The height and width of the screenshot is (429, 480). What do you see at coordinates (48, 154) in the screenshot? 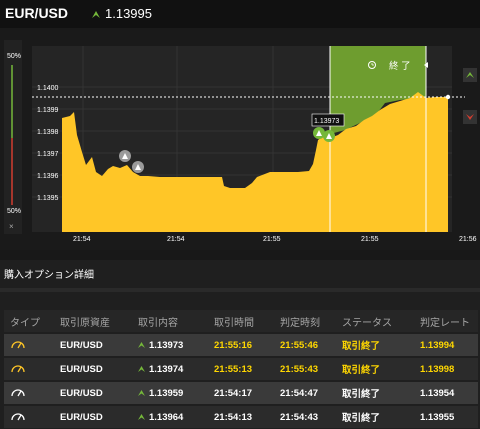
I see `y-tick: 1.1397` at bounding box center [48, 154].